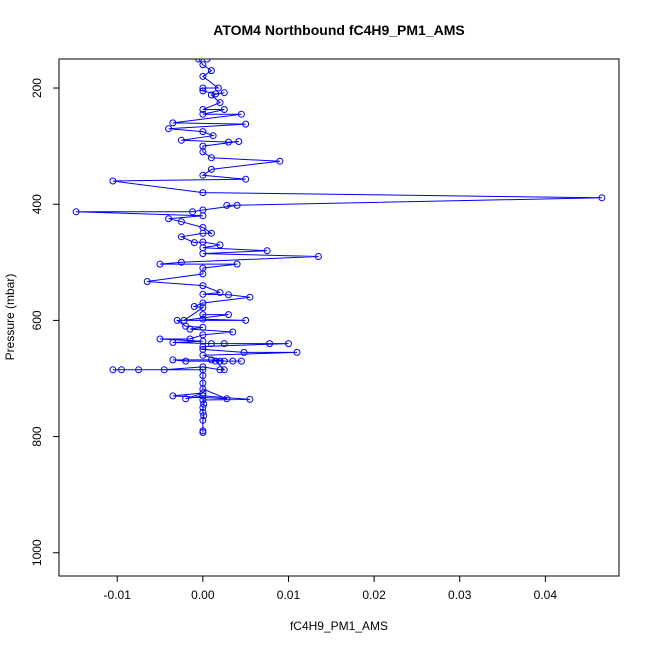 The width and height of the screenshot is (650, 650). I want to click on y-tick-label: 200, so click(37, 88).